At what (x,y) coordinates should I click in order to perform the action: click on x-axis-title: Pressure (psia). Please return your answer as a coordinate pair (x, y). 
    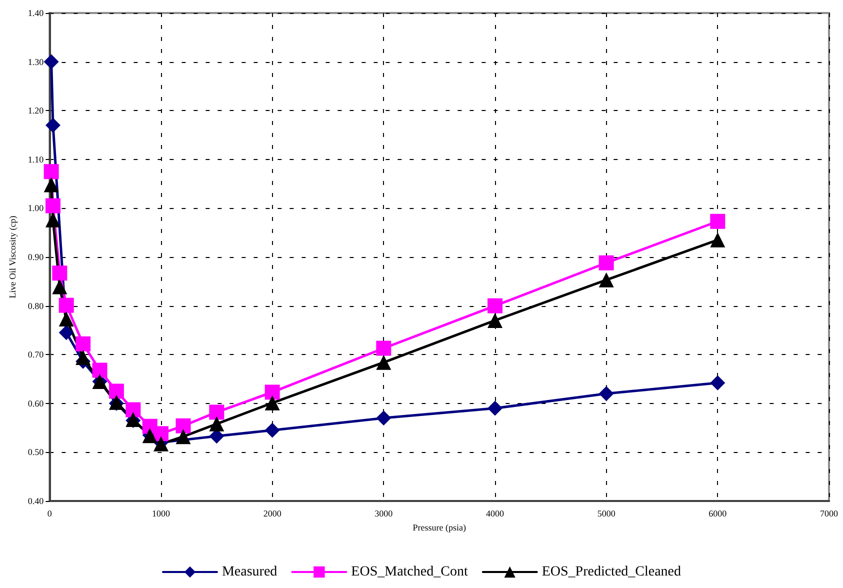
    Looking at the image, I should click on (439, 527).